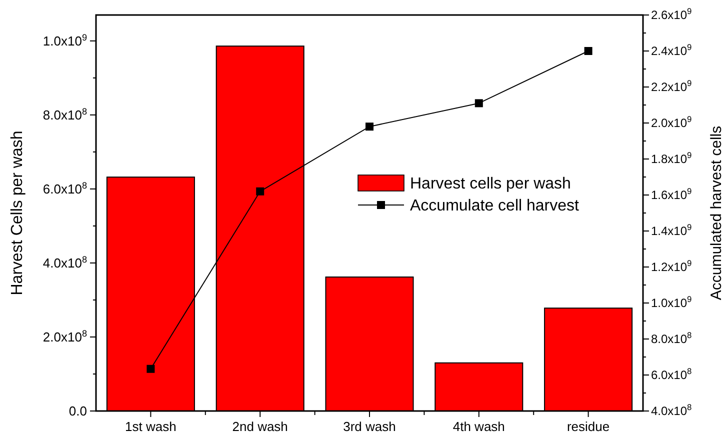  Describe the element at coordinates (64, 40) in the screenshot. I see `y-tick-label: 1.0x10$^{9}$` at that location.